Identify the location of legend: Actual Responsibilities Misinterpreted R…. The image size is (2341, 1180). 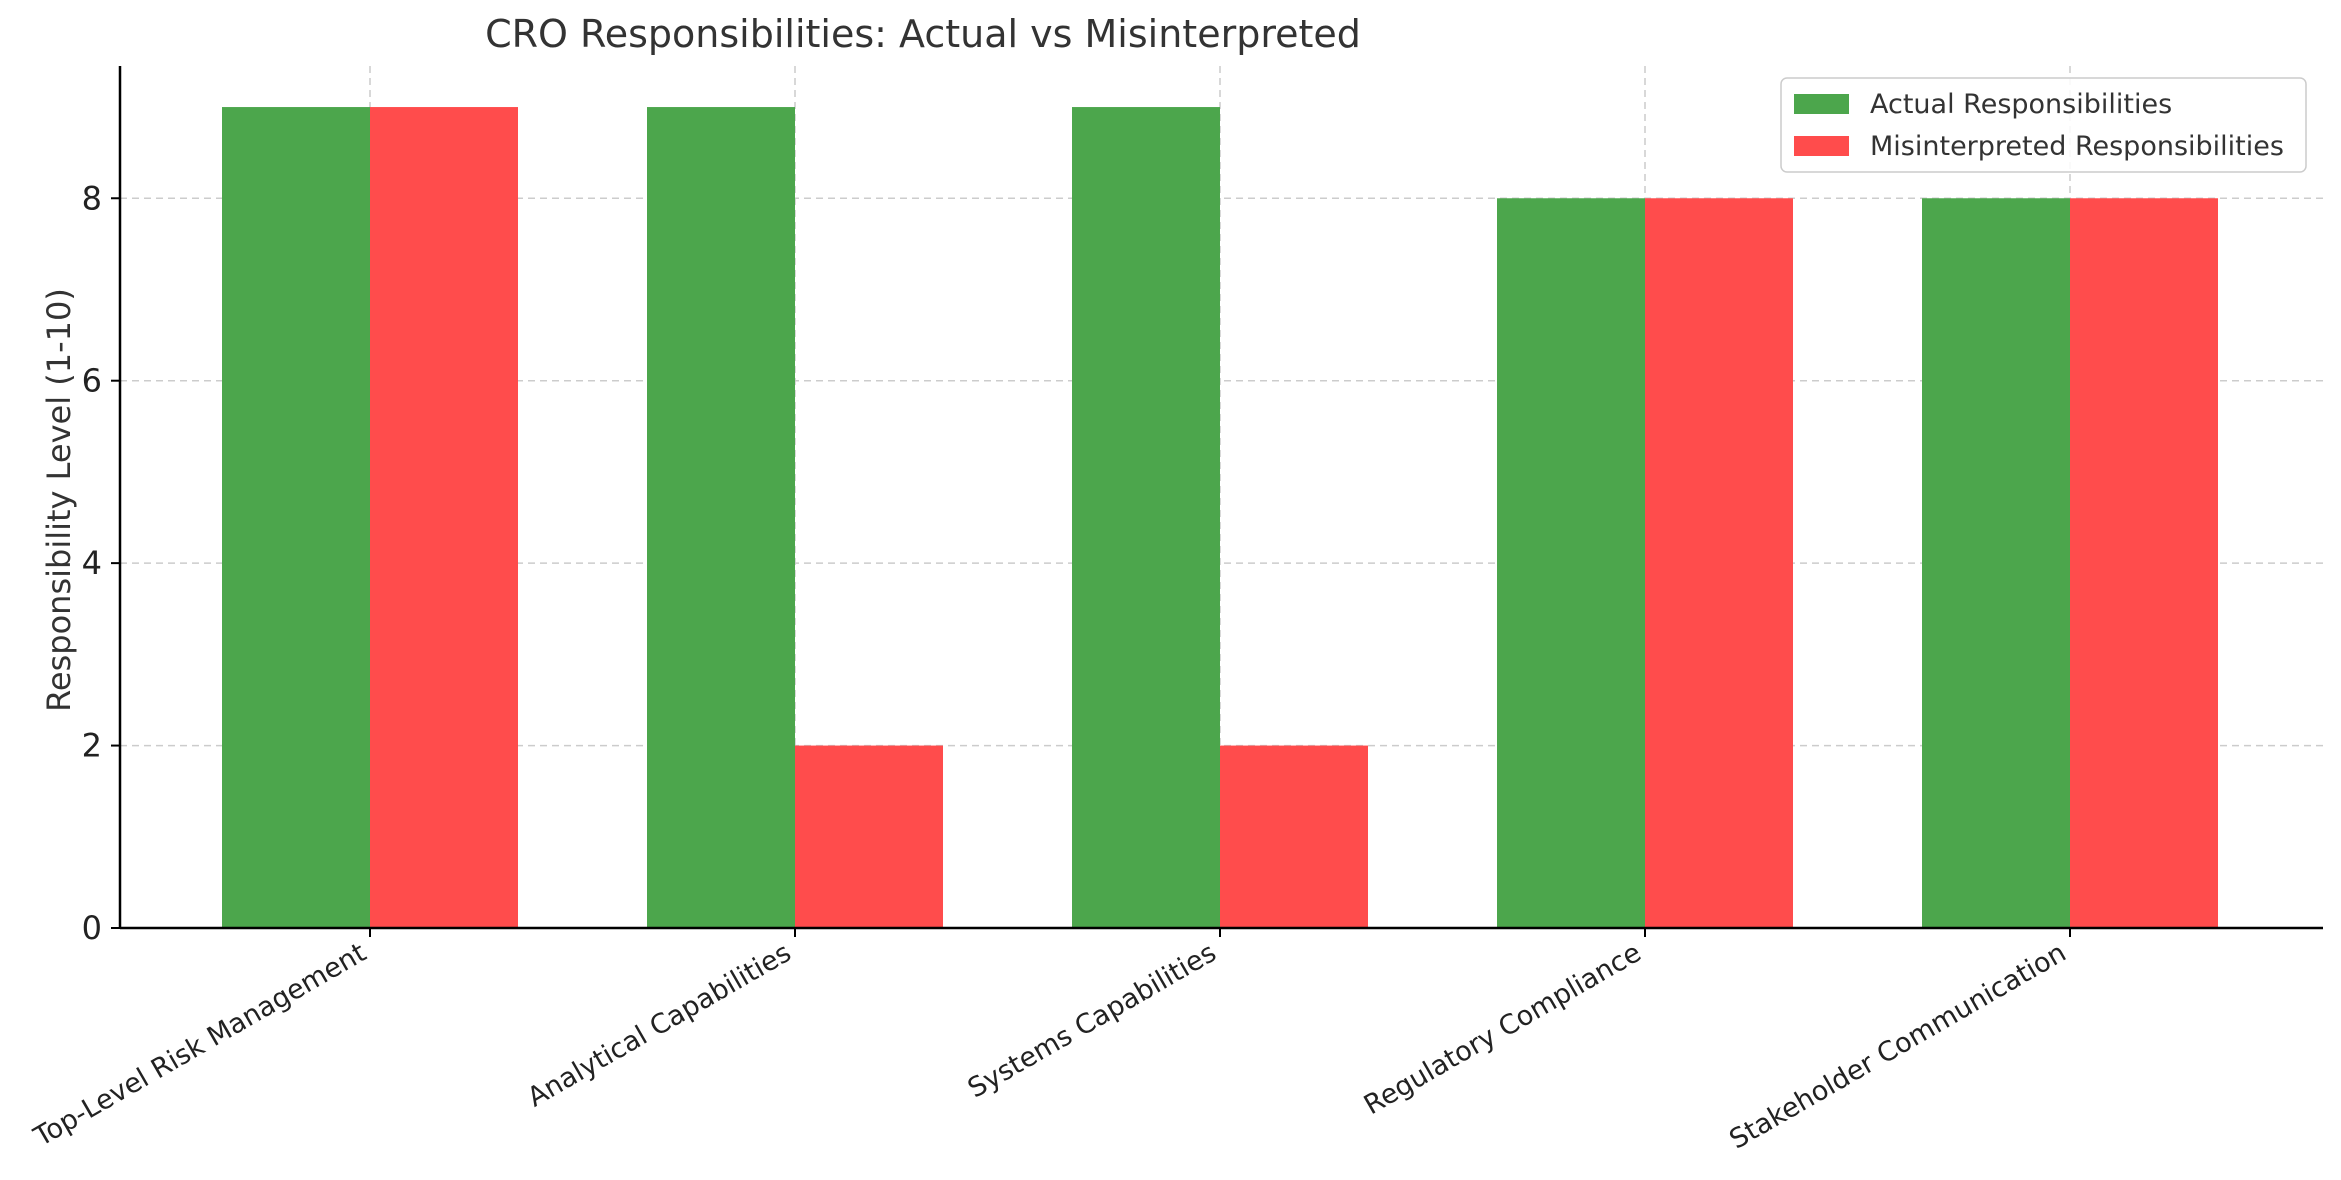
(2043, 125).